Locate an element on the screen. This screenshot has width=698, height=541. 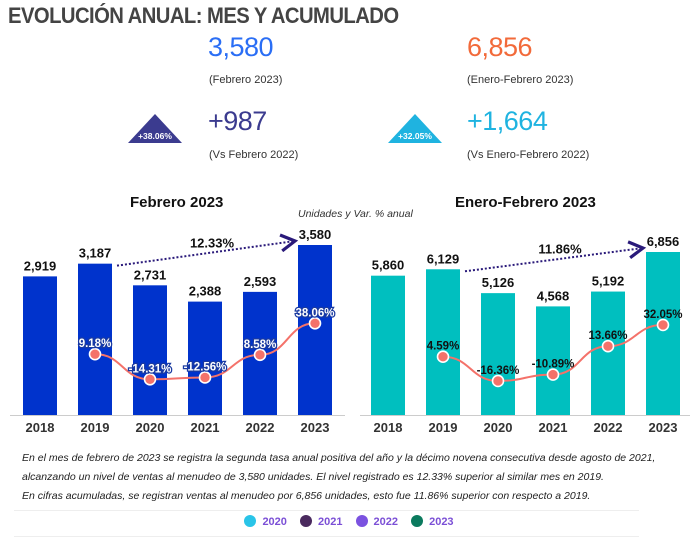
bar-2022 is located at coordinates (608, 353).